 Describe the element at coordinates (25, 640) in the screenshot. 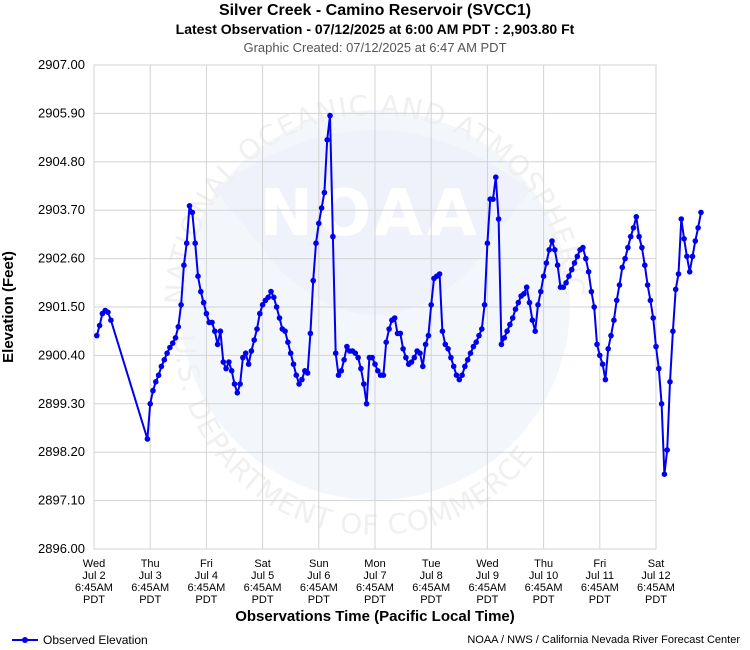

I see `legend-line-marker-icon` at that location.